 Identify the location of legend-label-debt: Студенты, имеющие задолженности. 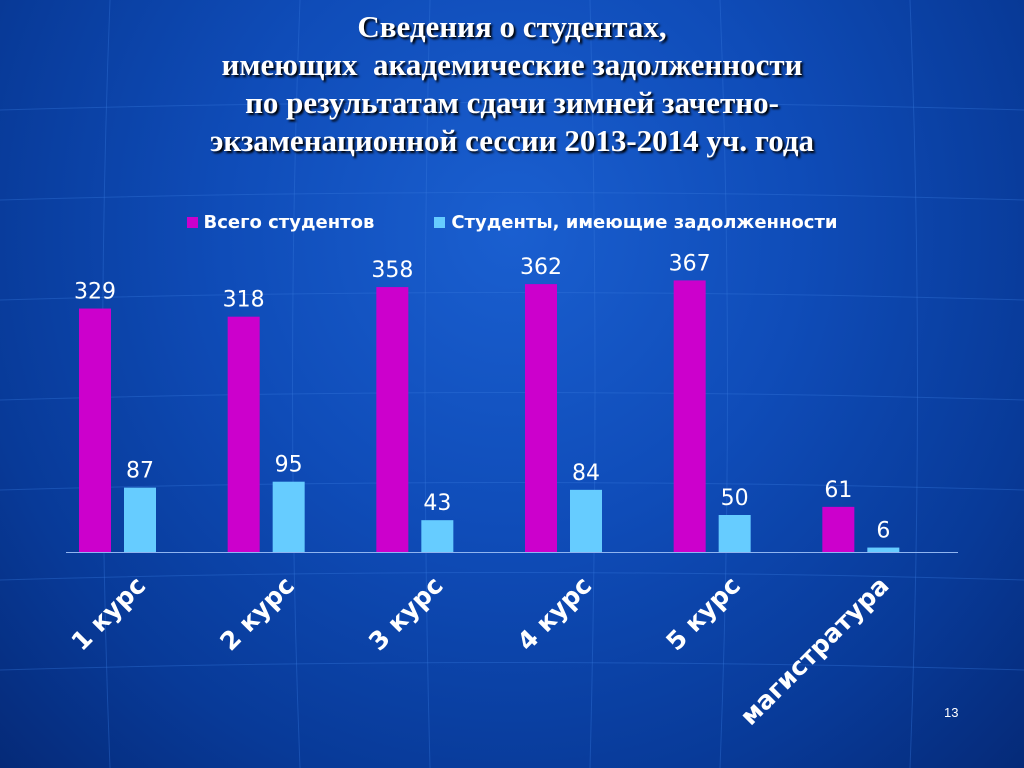
(644, 222).